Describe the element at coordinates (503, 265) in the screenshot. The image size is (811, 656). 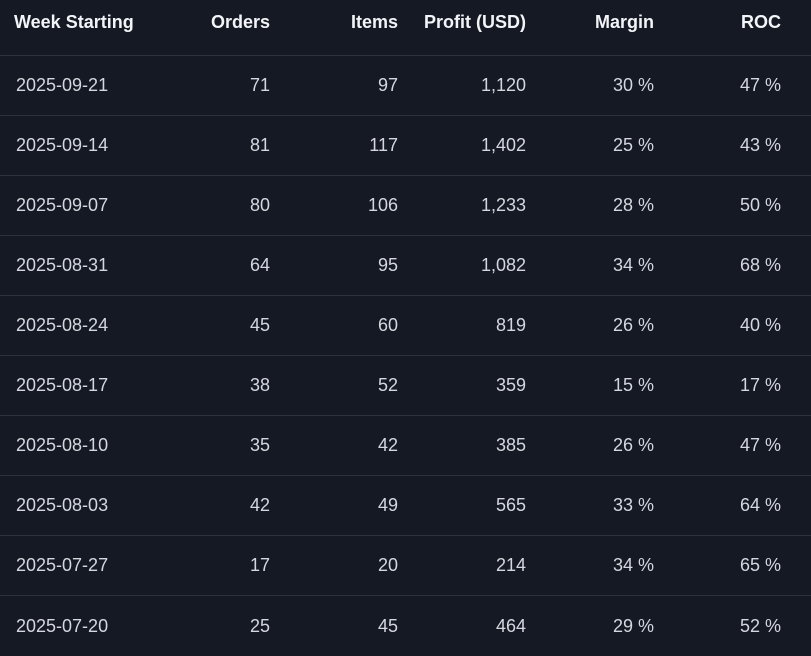
I see `cell-profit: 1,082` at that location.